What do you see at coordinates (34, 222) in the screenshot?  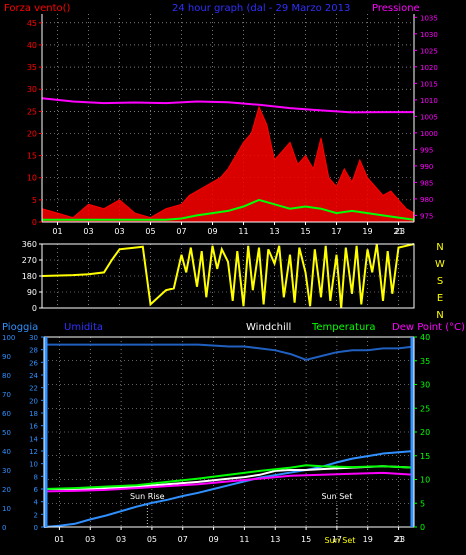 I see `y-left-tick-label: 0` at bounding box center [34, 222].